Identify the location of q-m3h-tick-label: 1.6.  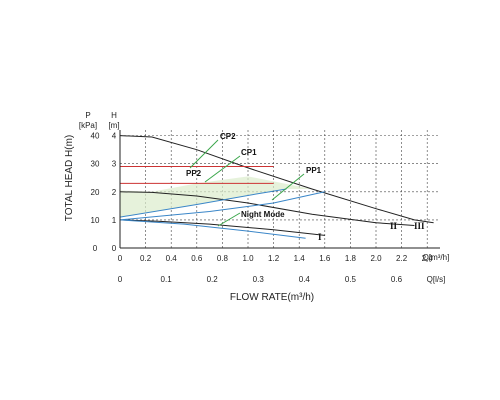
(325, 258).